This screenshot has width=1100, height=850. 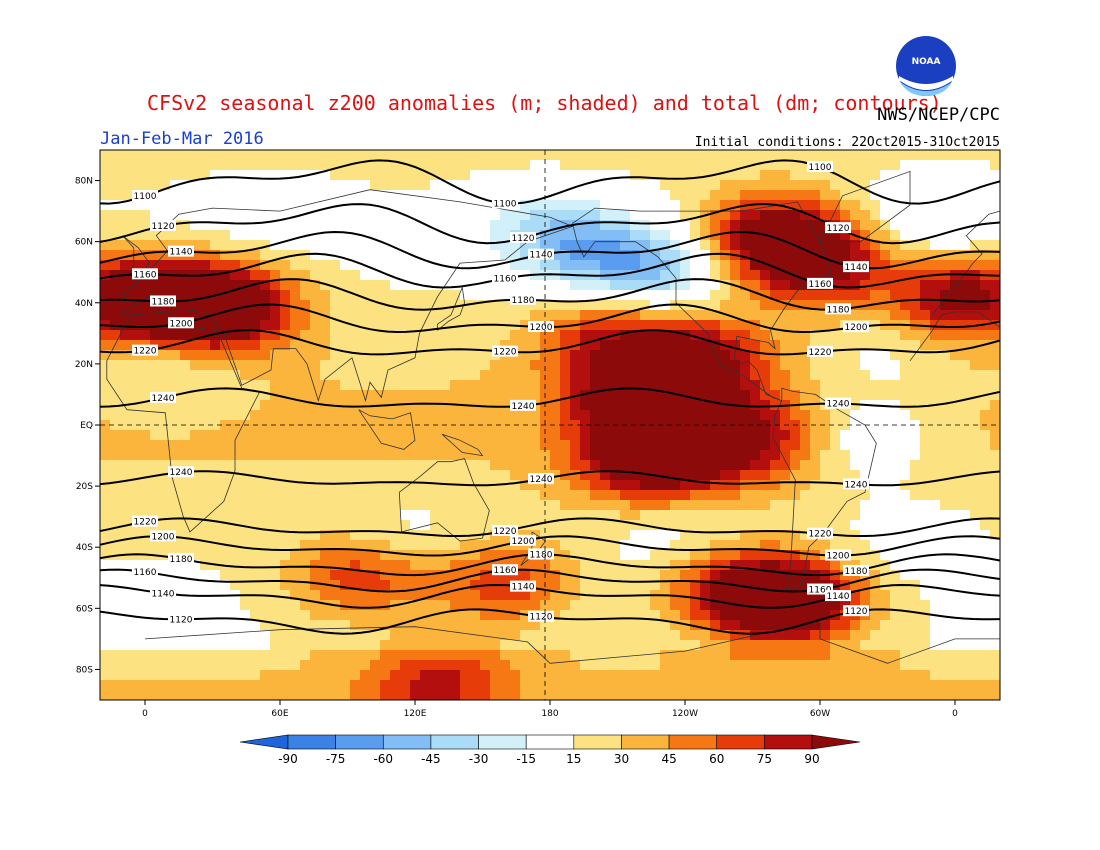 What do you see at coordinates (541, 254) in the screenshot?
I see `contour-label: 1140` at bounding box center [541, 254].